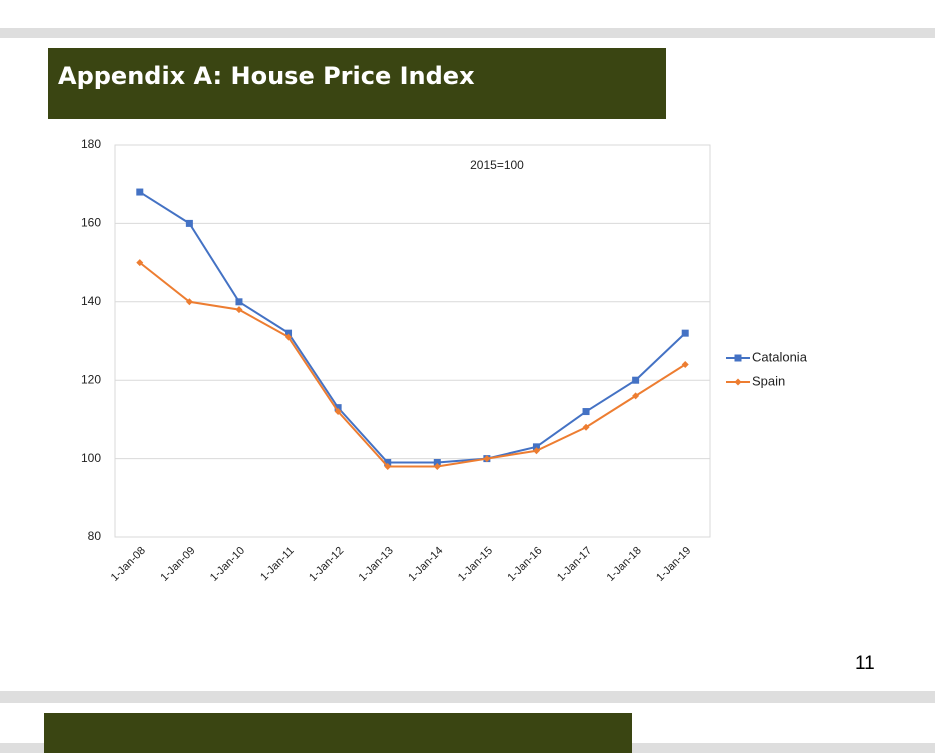 Image resolution: width=935 pixels, height=753 pixels. What do you see at coordinates (376, 564) in the screenshot?
I see `x-tick-label: 1-Jan-13` at bounding box center [376, 564].